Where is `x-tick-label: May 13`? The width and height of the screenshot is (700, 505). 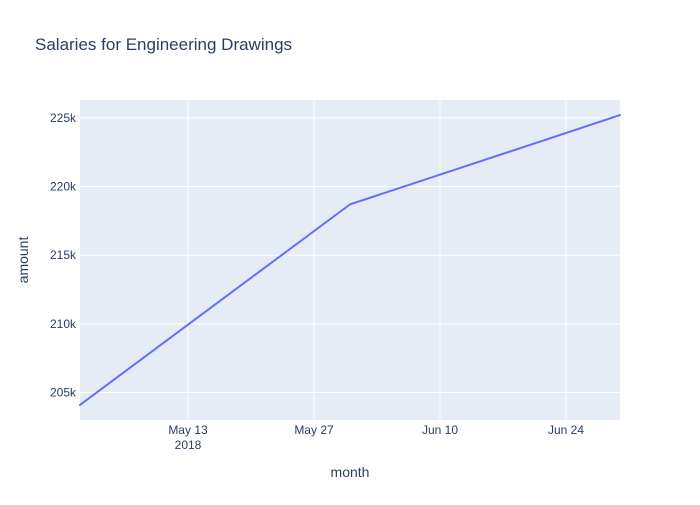
x-tick-label: May 13 is located at coordinates (188, 430).